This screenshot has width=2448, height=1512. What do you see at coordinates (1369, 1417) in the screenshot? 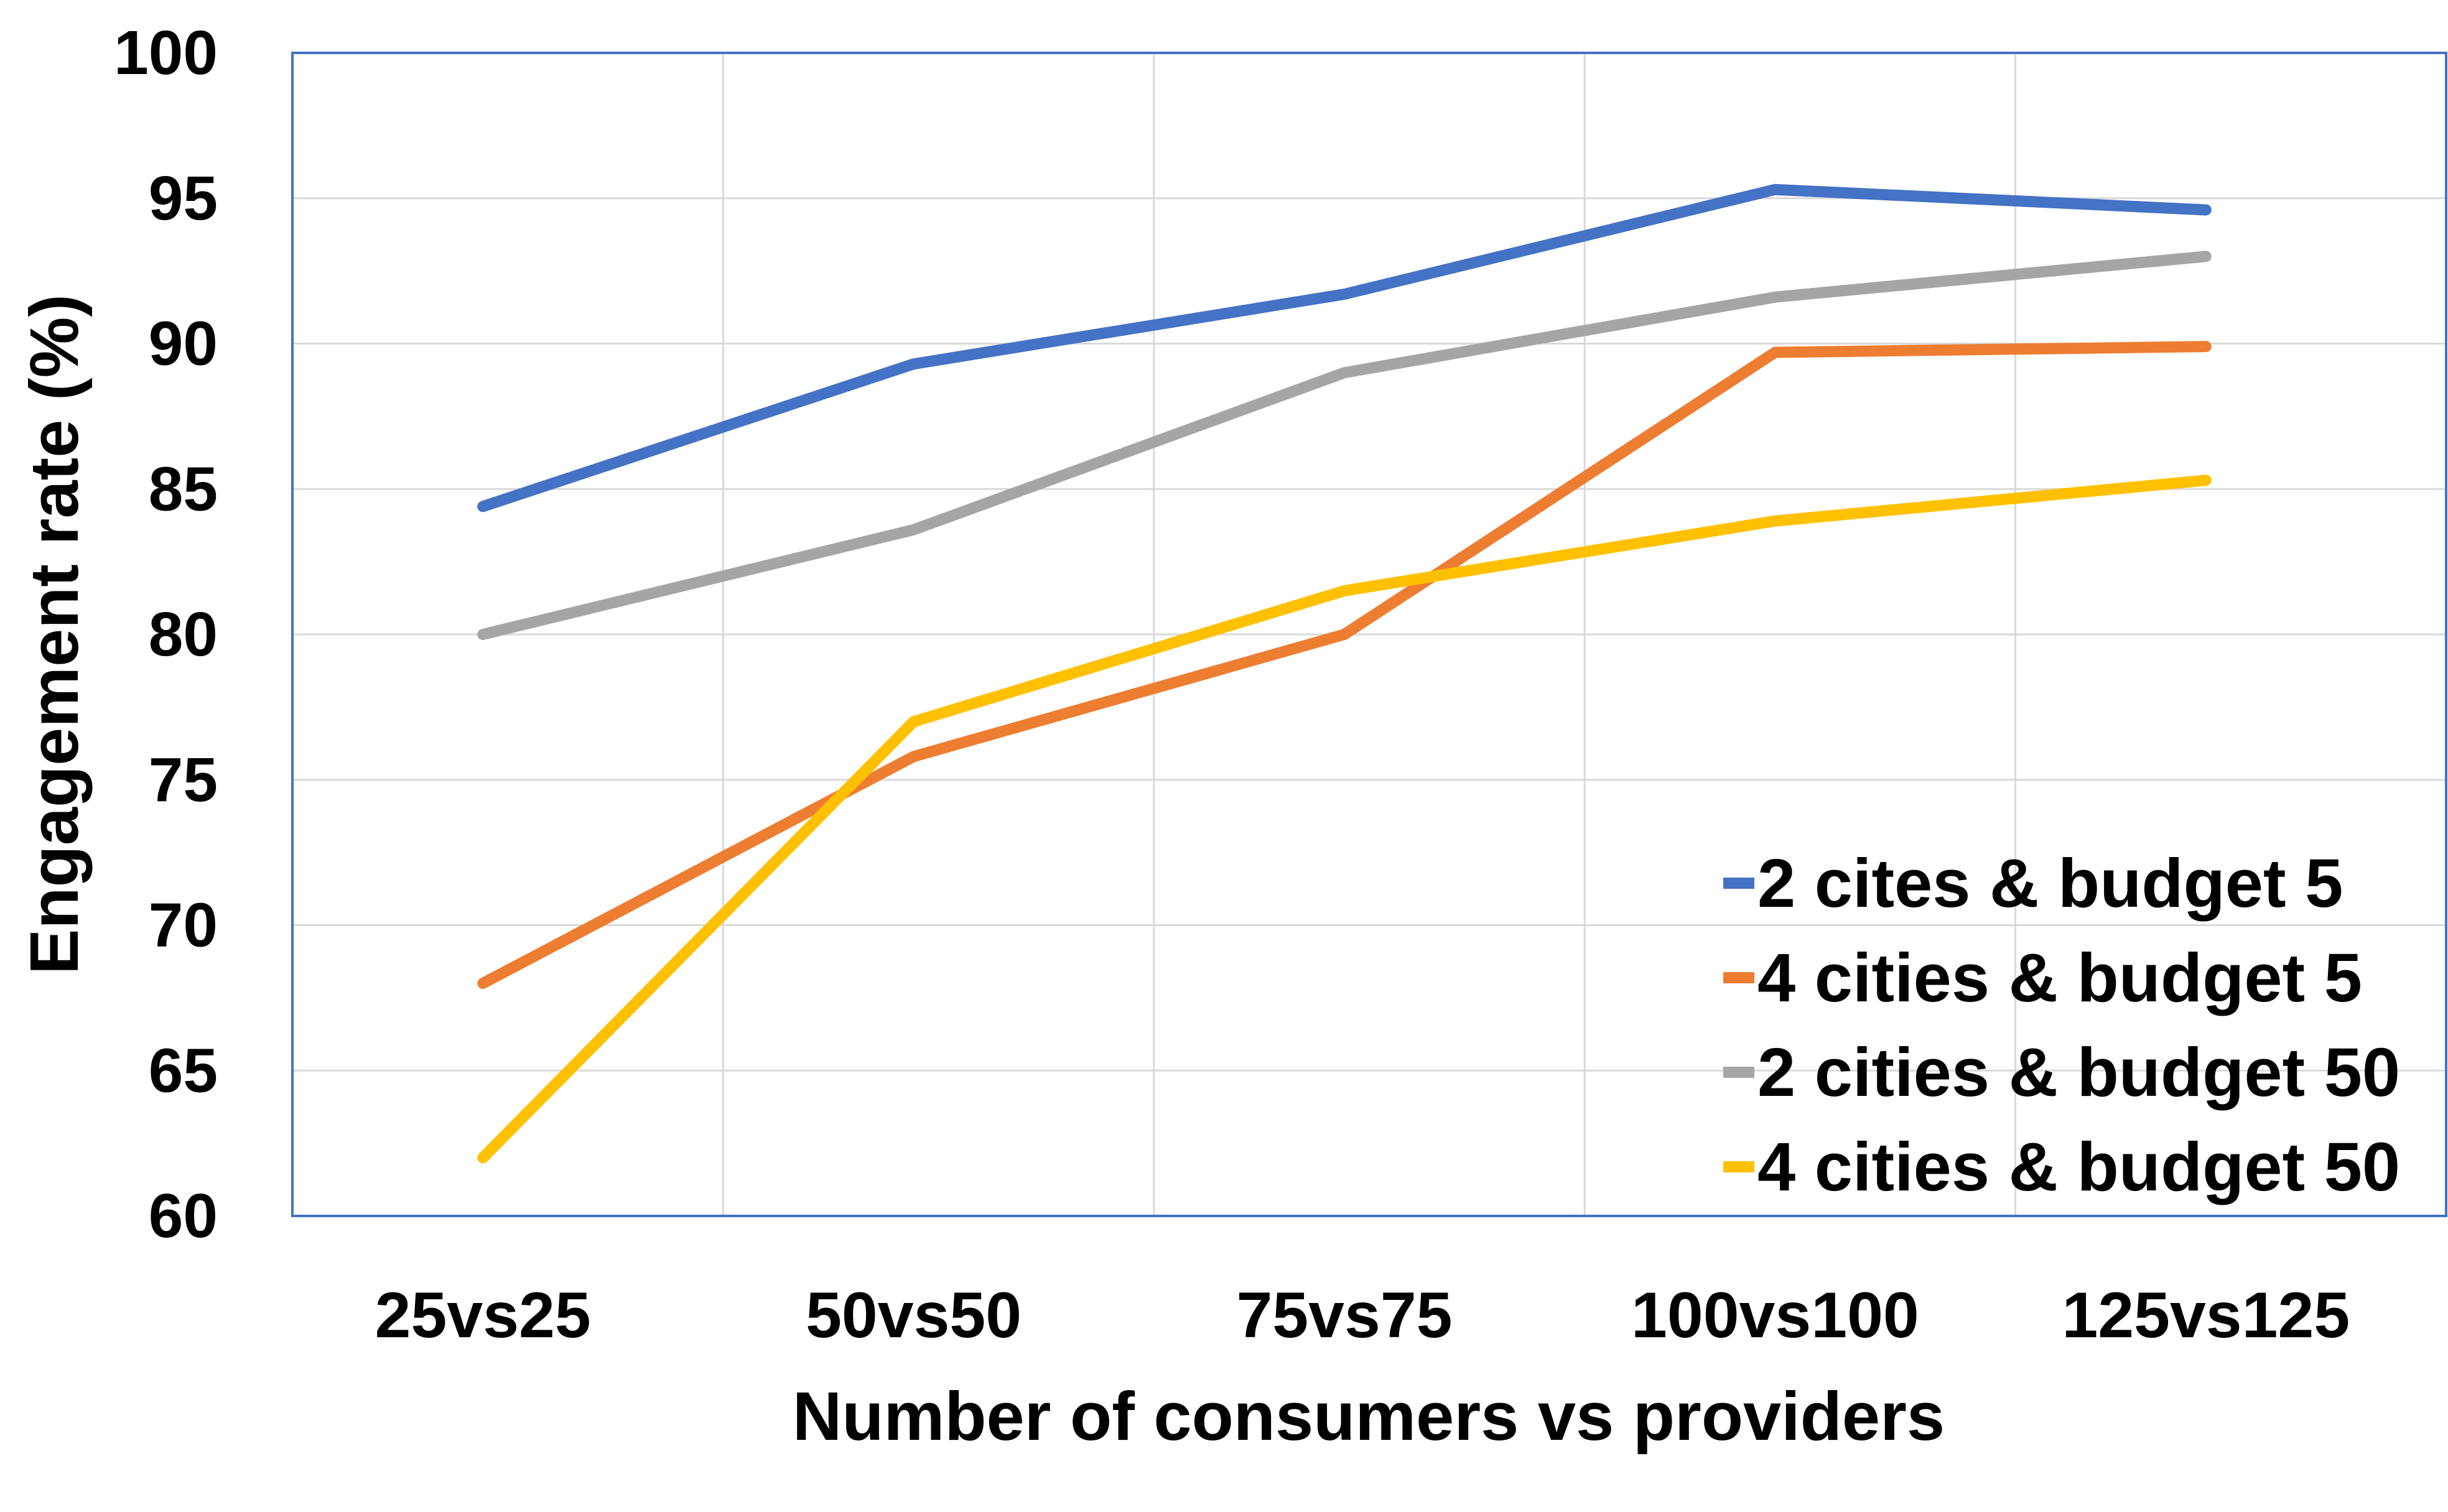
I see `x-axis-title: Number of consumers vs providers` at bounding box center [1369, 1417].